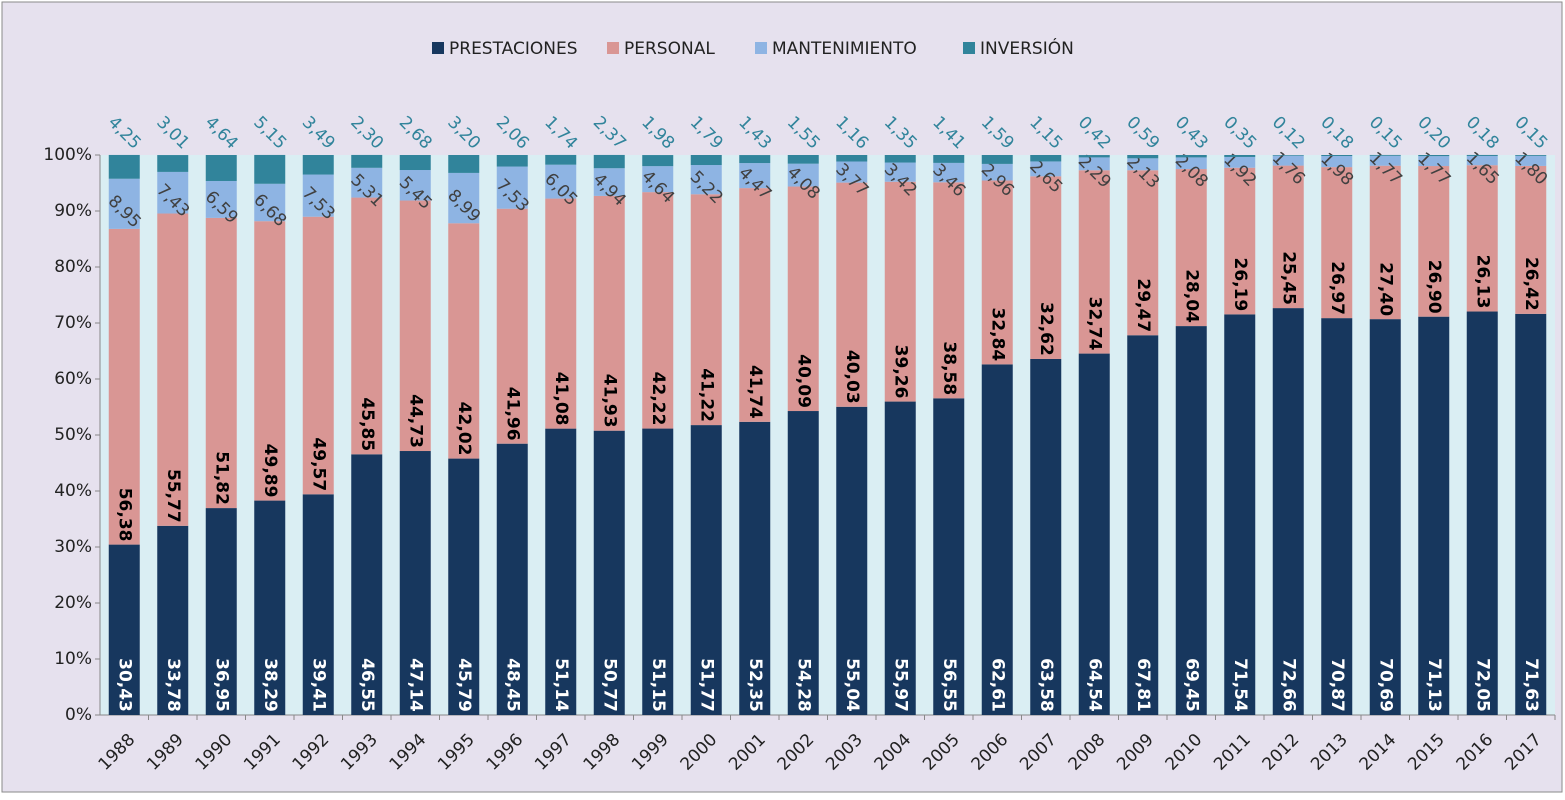 The image size is (1565, 800). What do you see at coordinates (969, 48) in the screenshot?
I see `legend-swatch` at bounding box center [969, 48].